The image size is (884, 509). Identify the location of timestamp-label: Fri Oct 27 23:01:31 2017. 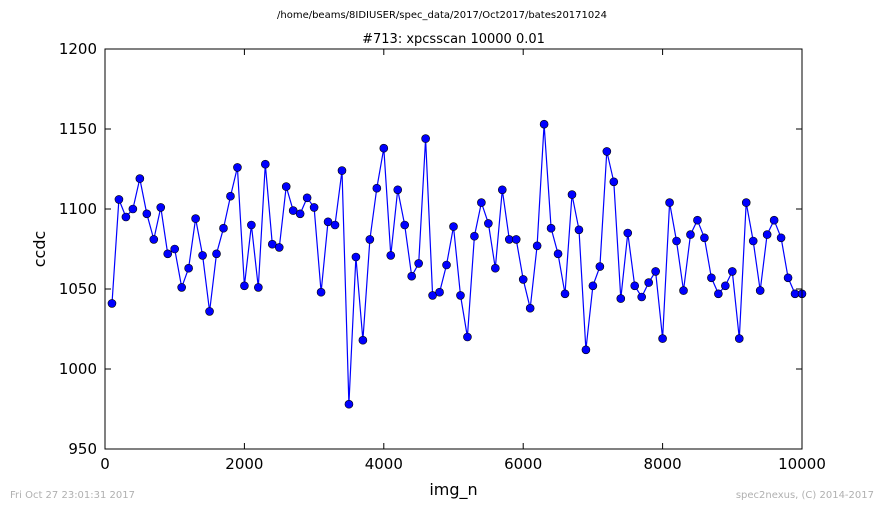
(73, 495).